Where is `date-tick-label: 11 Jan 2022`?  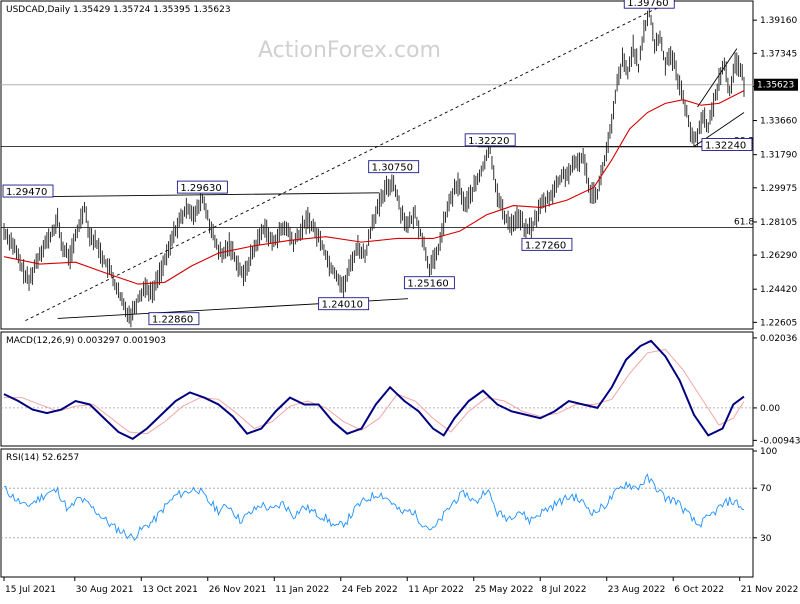
date-tick-label: 11 Jan 2022 is located at coordinates (302, 590).